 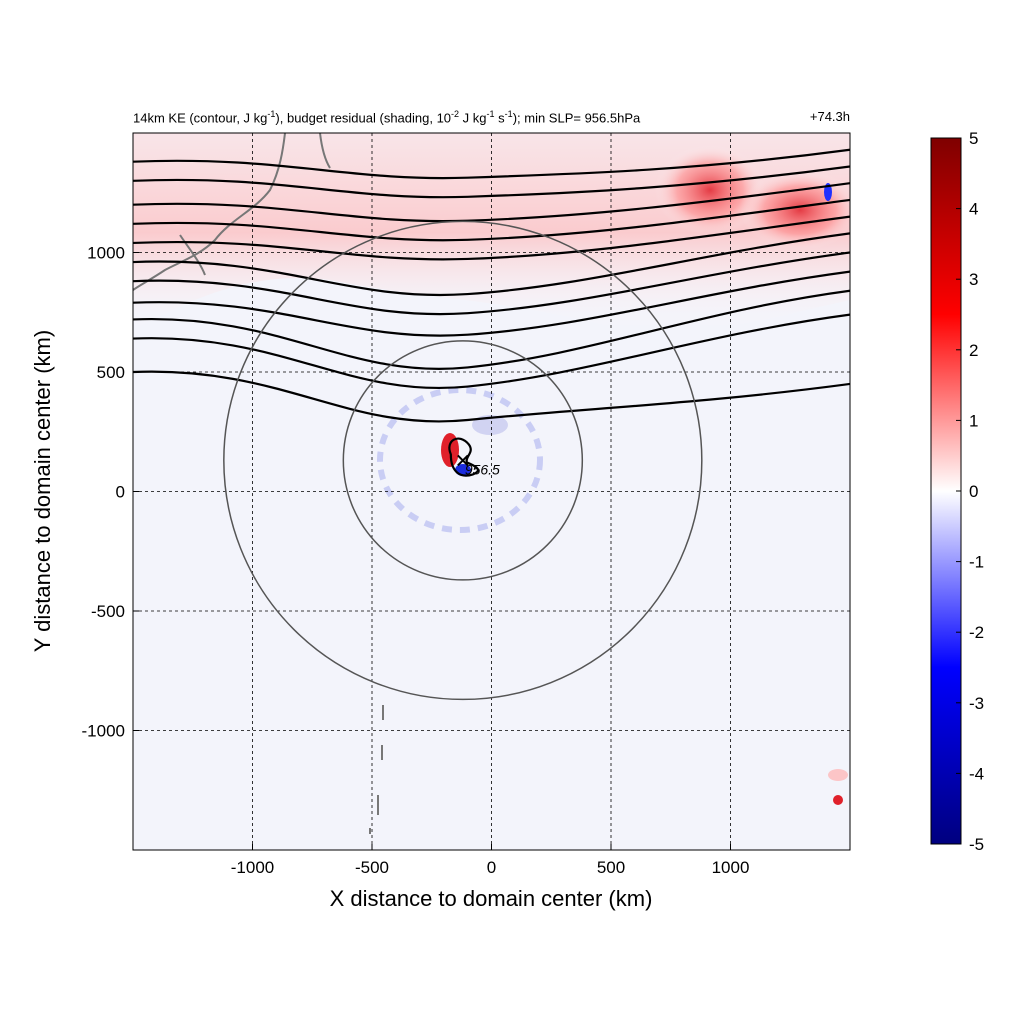 I want to click on colorbar-tick-label: -4, so click(x=976, y=773).